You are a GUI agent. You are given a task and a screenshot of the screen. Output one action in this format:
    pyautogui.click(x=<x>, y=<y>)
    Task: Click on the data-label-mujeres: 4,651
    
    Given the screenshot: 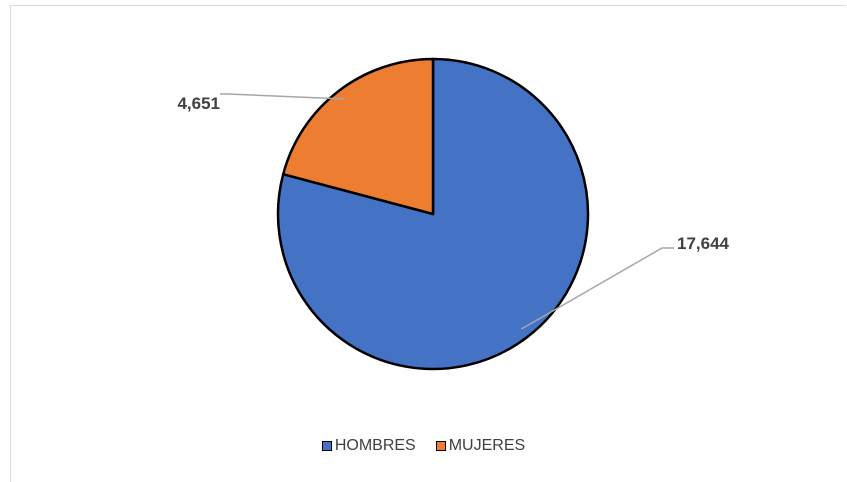 What is the action you would take?
    pyautogui.click(x=198, y=103)
    